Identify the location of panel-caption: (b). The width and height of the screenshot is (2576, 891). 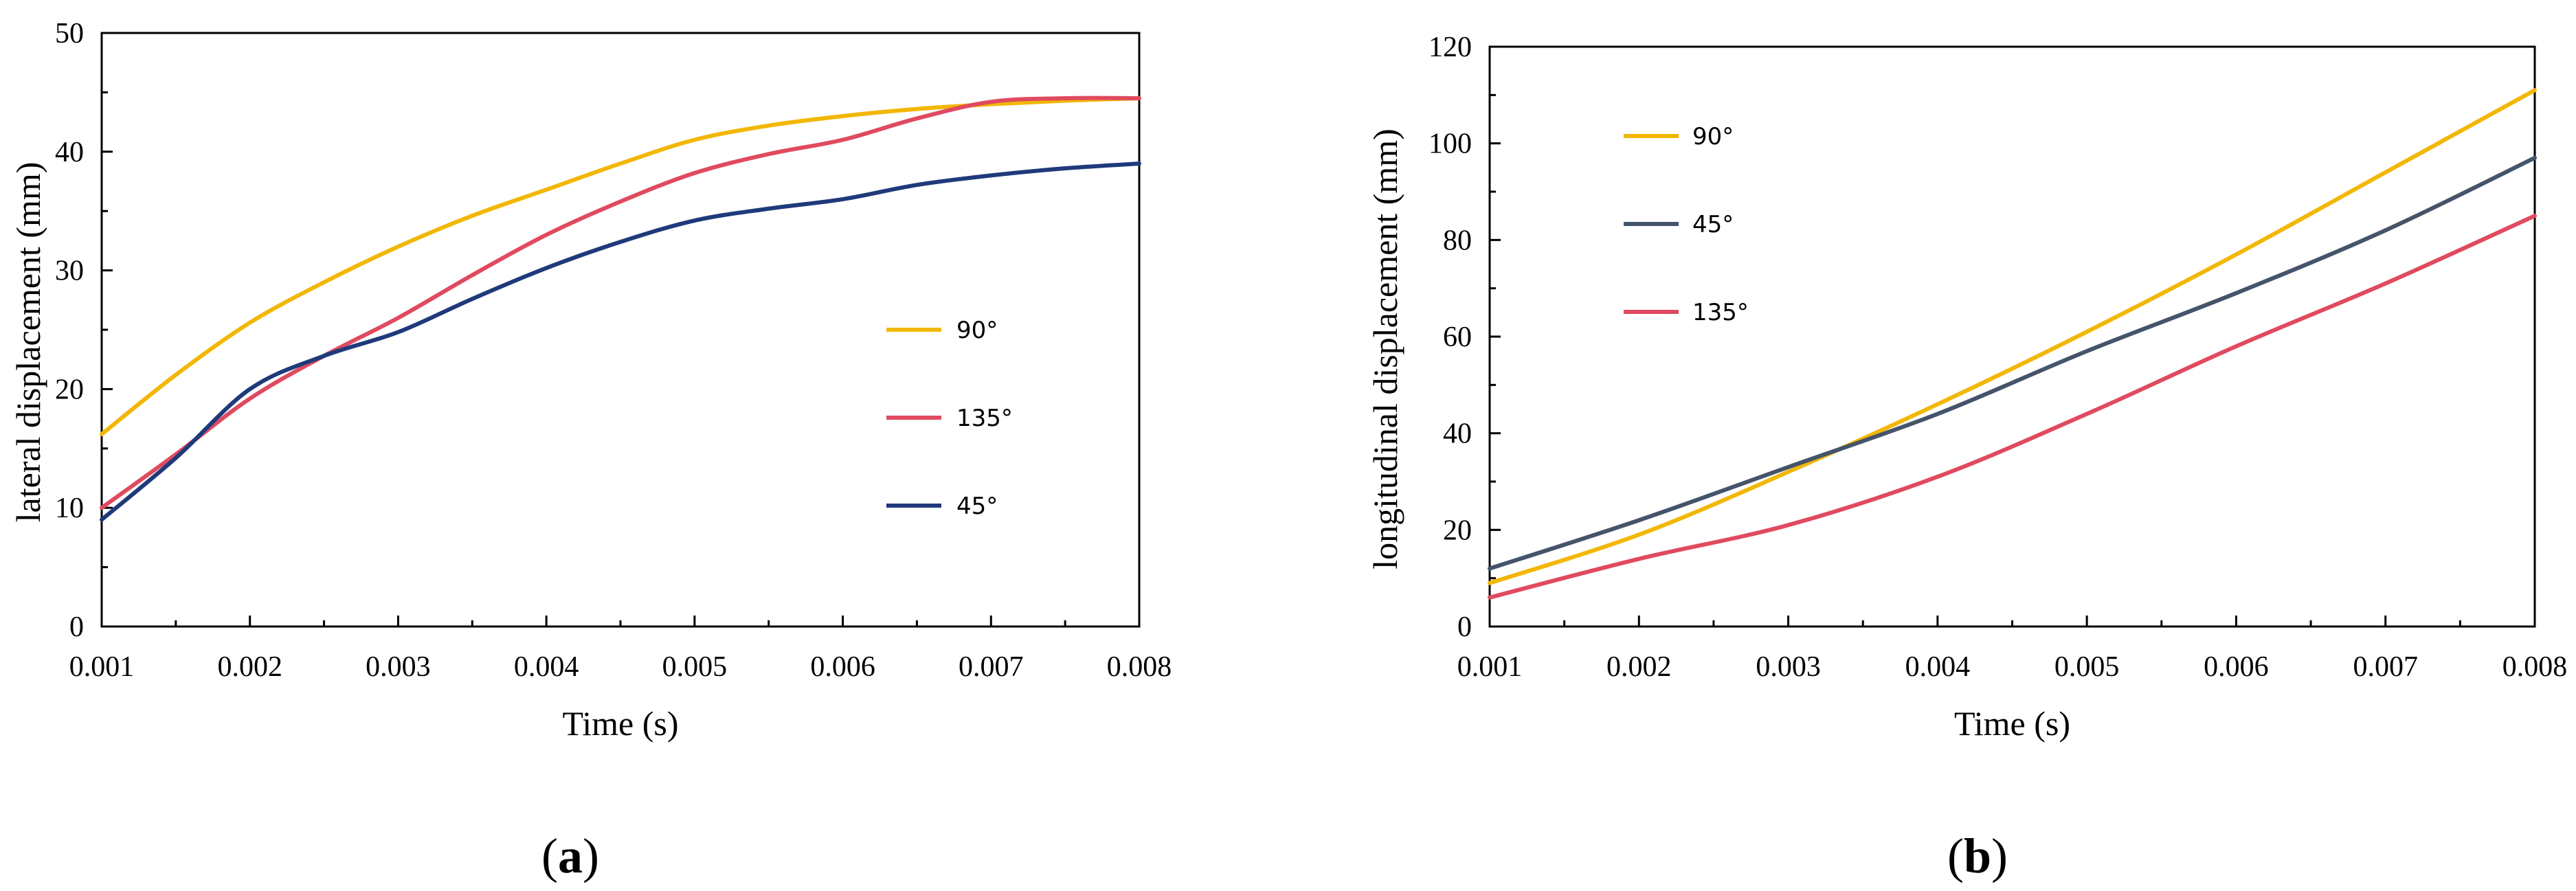
(1977, 855).